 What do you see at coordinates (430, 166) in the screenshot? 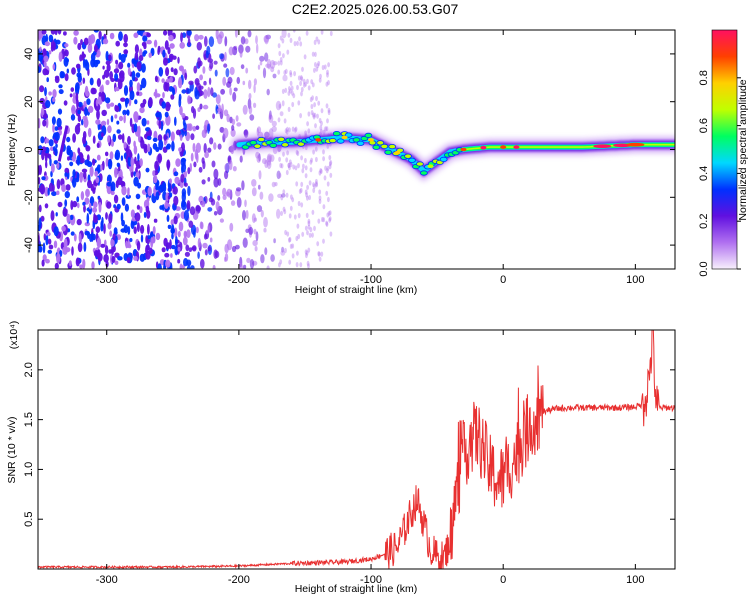
I see `ridge-peak` at bounding box center [430, 166].